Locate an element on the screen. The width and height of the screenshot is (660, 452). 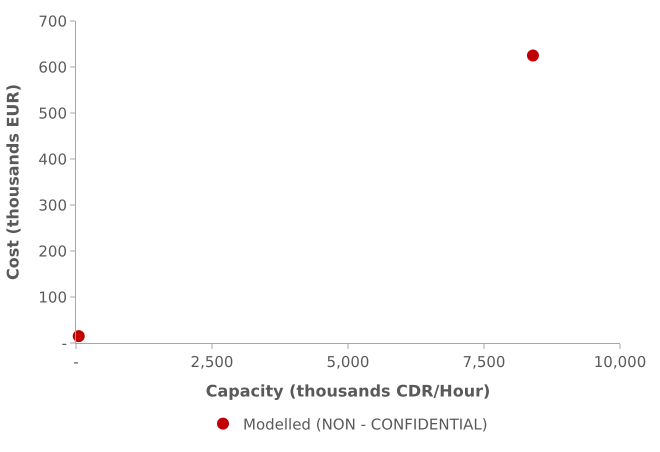
x-tick-label: 7,500 is located at coordinates (484, 362).